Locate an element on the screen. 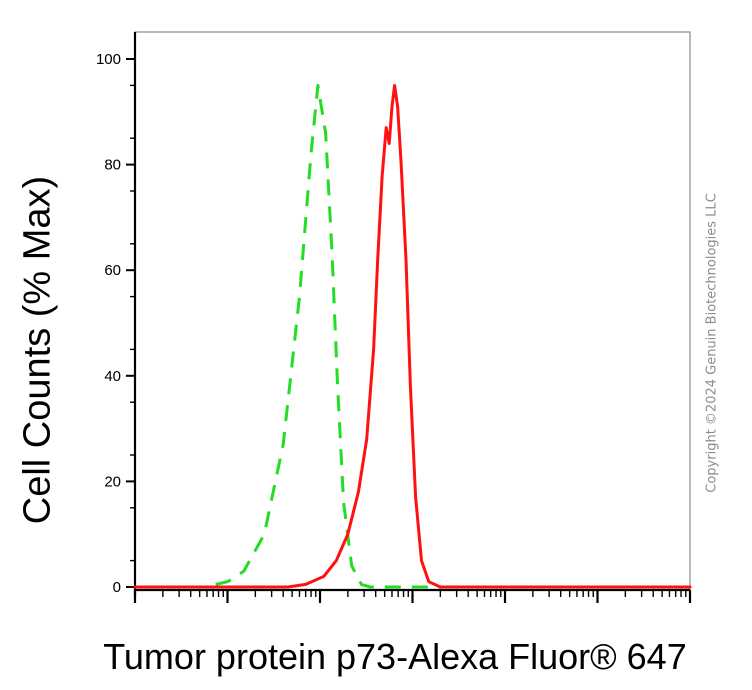  y-tick-label: 80 is located at coordinates (112, 165).